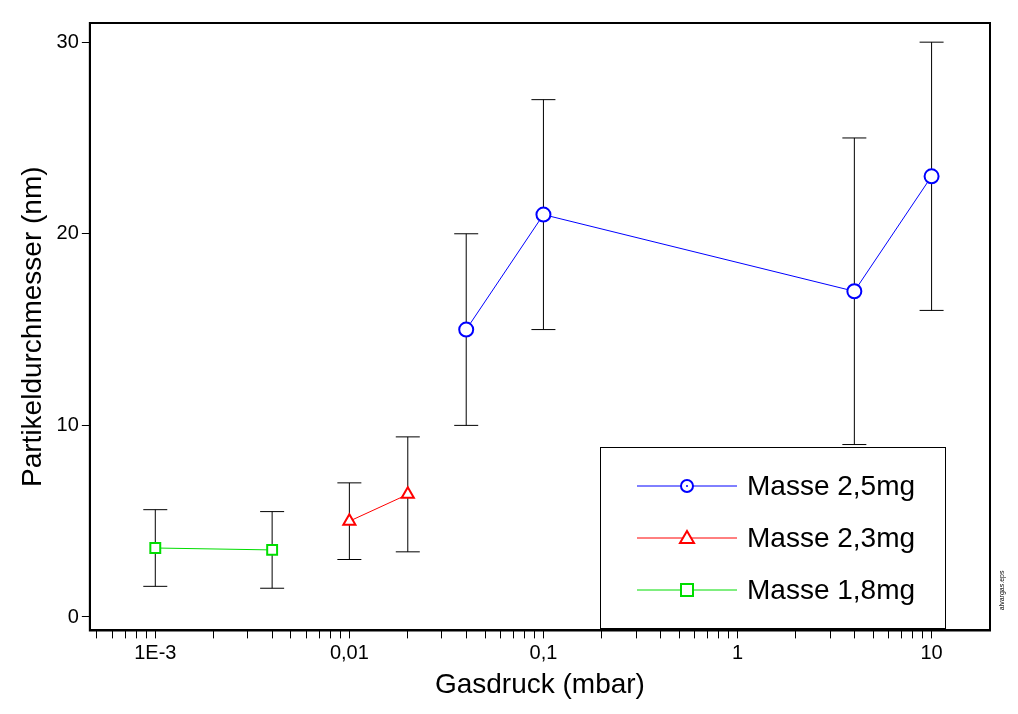 This screenshot has width=1018, height=714. Describe the element at coordinates (539, 683) in the screenshot. I see `x-axis-title: Gasdruck (mbar)` at that location.